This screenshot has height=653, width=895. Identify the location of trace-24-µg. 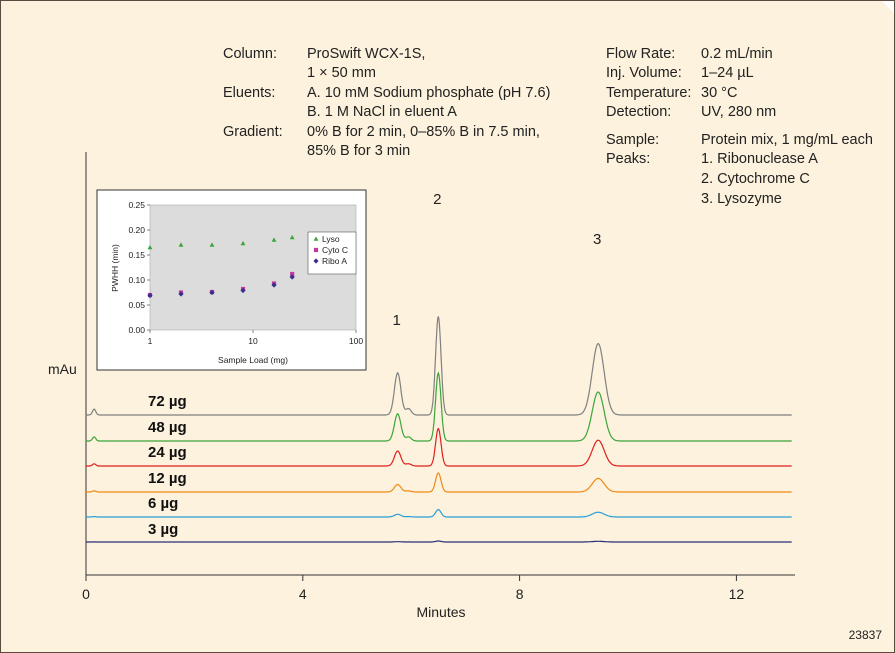
(439, 447).